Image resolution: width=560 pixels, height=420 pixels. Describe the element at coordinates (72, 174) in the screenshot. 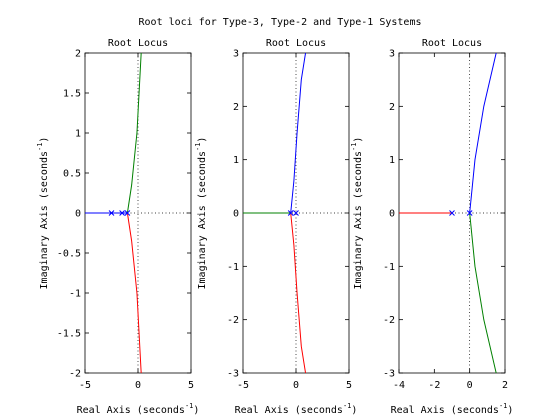

I see `y-tick-label: 0.5` at that location.